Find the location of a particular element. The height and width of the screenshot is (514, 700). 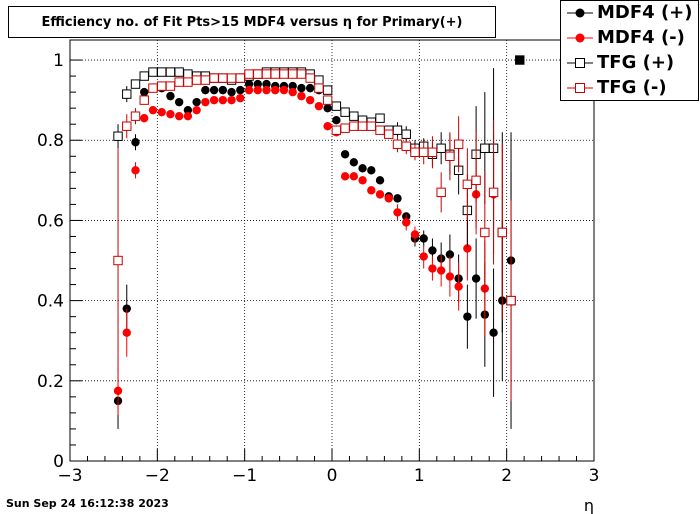

x-tick-label: 3 is located at coordinates (594, 476).